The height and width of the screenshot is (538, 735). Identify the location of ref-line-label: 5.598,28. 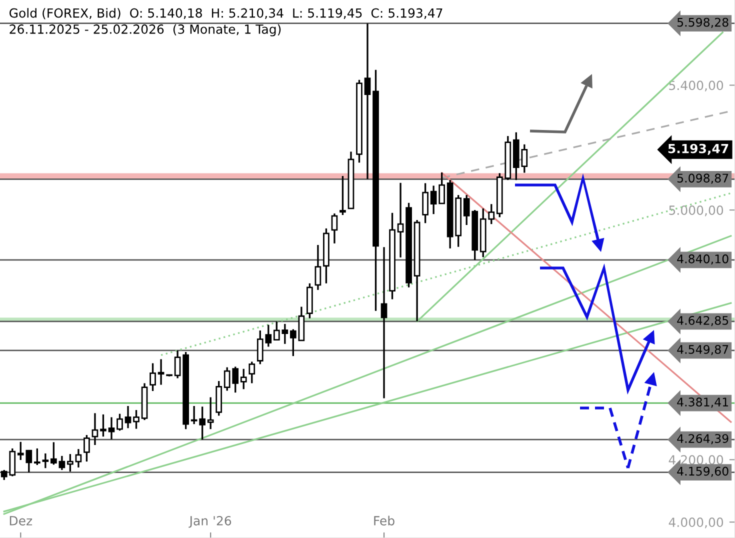
(702, 23).